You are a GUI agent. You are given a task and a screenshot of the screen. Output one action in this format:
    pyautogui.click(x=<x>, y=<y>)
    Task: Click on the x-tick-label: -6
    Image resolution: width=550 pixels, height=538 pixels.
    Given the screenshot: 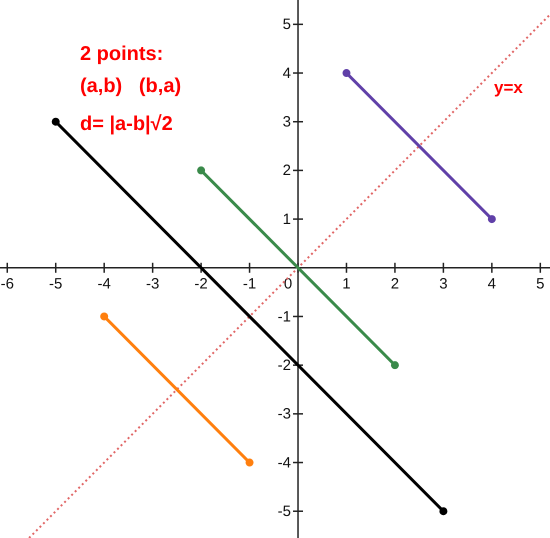 What is the action you would take?
    pyautogui.click(x=7, y=283)
    